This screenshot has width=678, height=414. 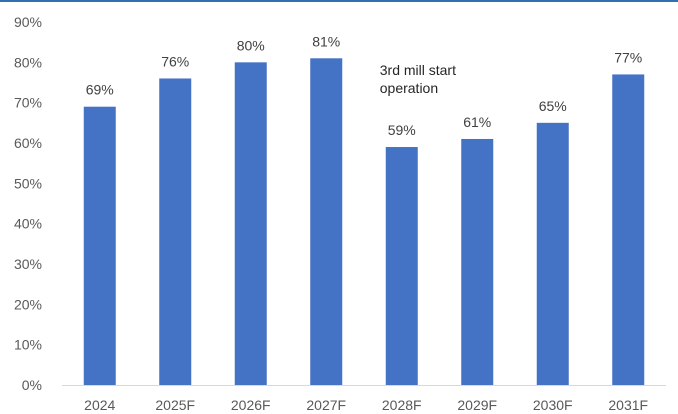 I want to click on x-tick-label-2030F: 2030F, so click(x=553, y=405).